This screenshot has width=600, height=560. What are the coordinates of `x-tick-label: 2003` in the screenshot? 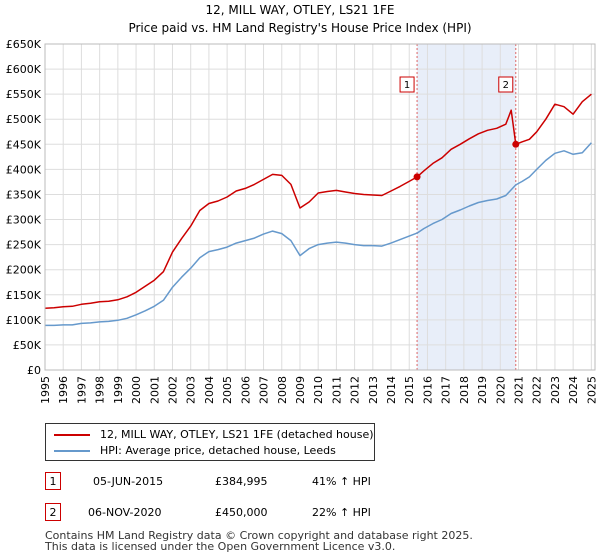 It's located at (191, 390).